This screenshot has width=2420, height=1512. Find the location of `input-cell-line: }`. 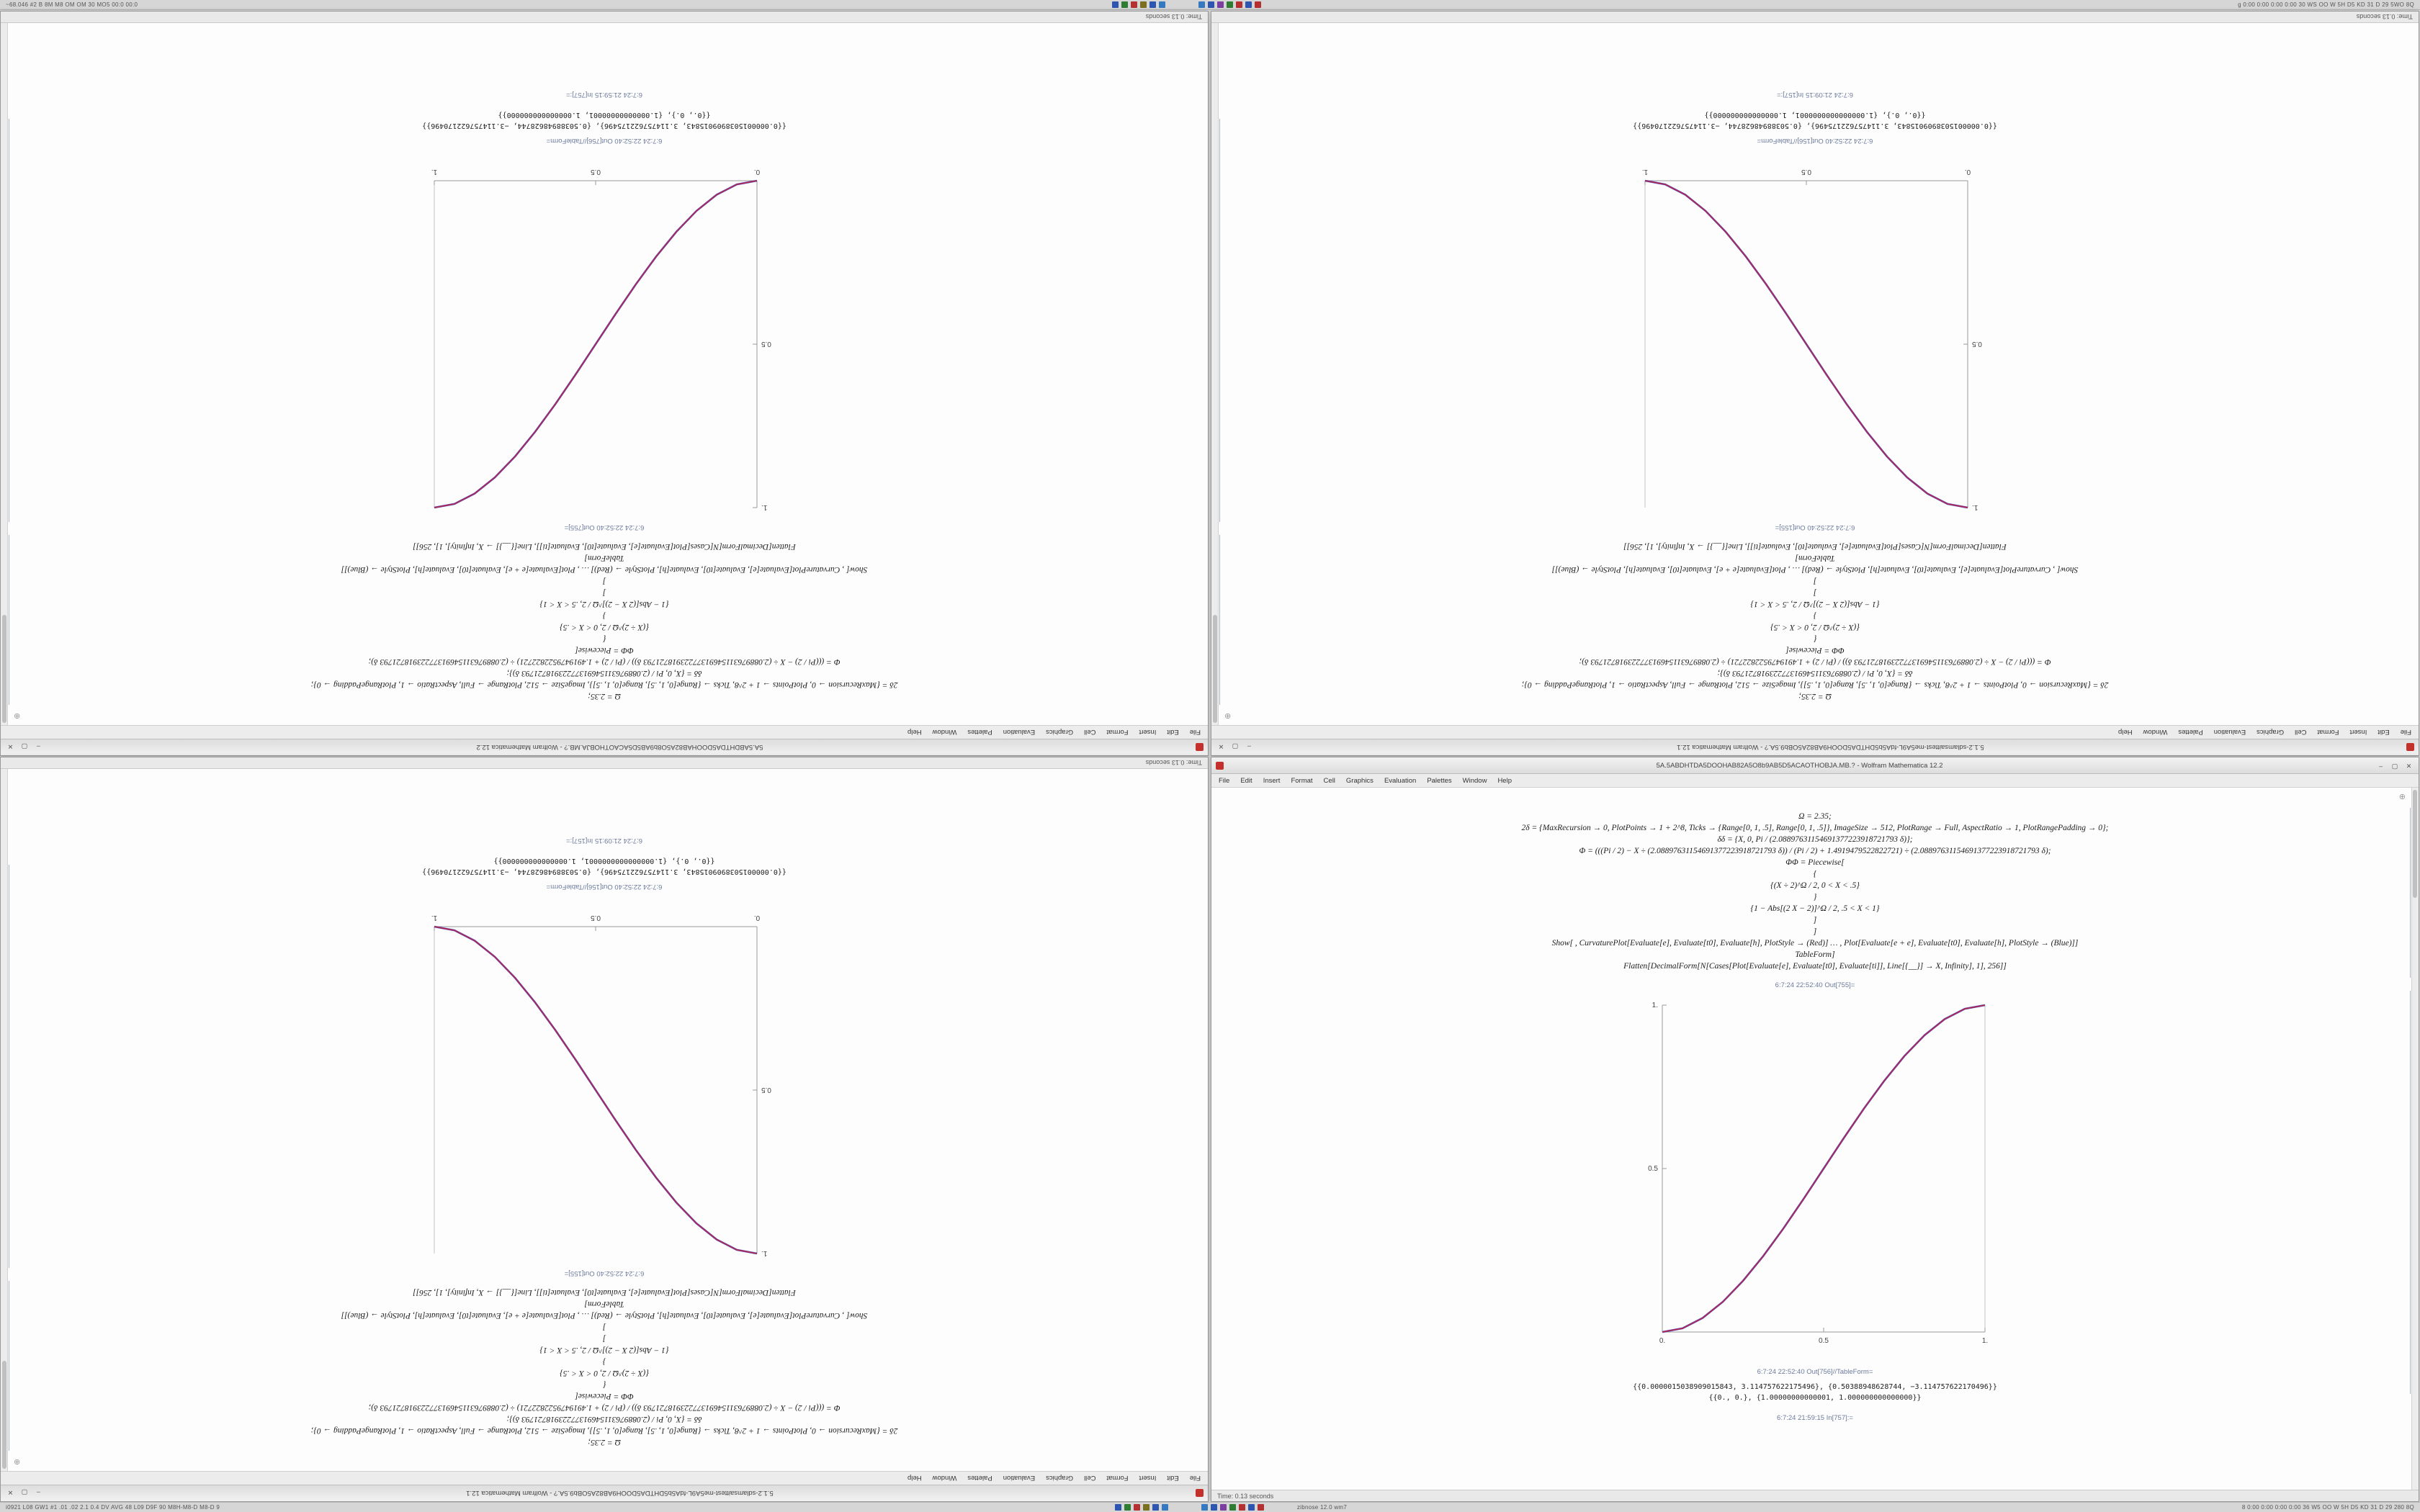

input-cell-line: } is located at coordinates (1815, 615).